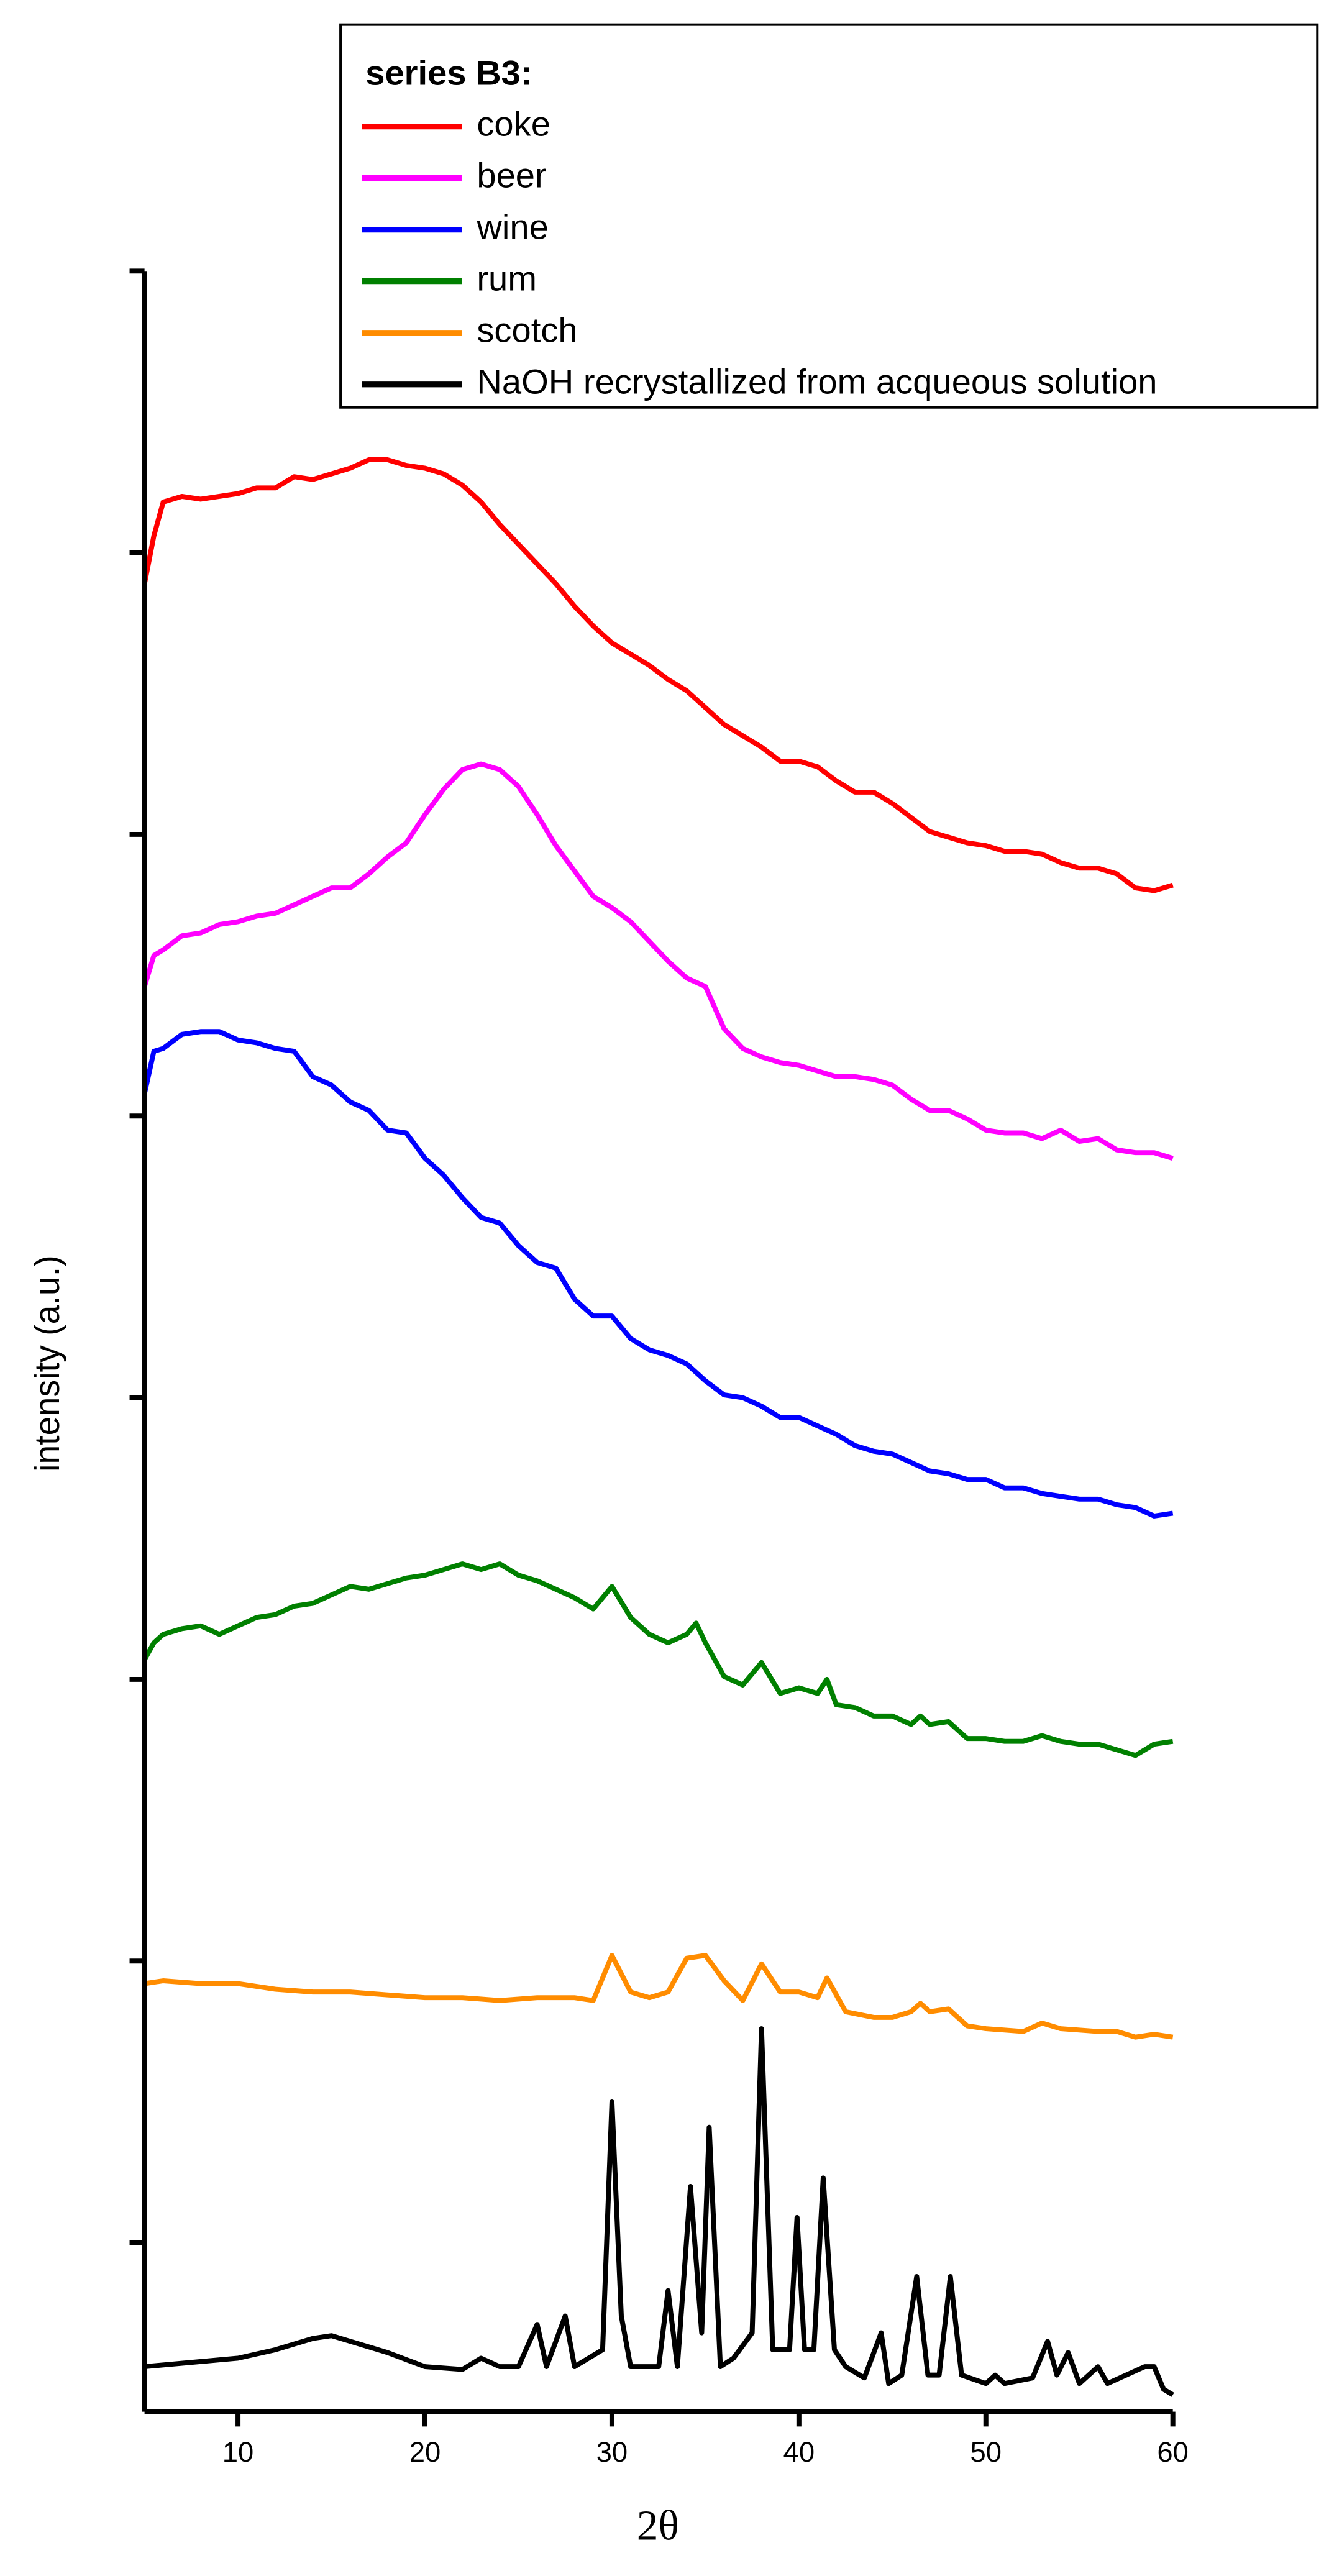  What do you see at coordinates (1173, 2452) in the screenshot?
I see `x-tick-label: 60` at bounding box center [1173, 2452].